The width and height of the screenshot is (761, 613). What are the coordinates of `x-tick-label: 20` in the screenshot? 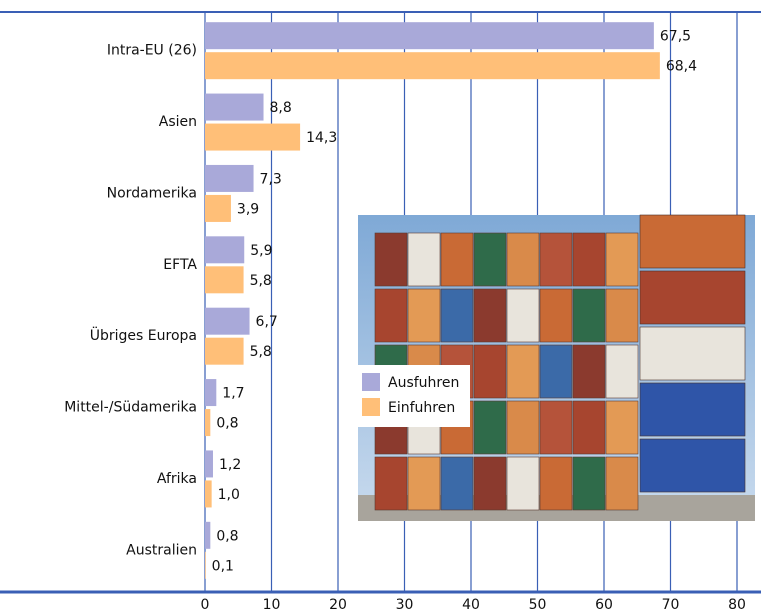 It's located at (338, 605).